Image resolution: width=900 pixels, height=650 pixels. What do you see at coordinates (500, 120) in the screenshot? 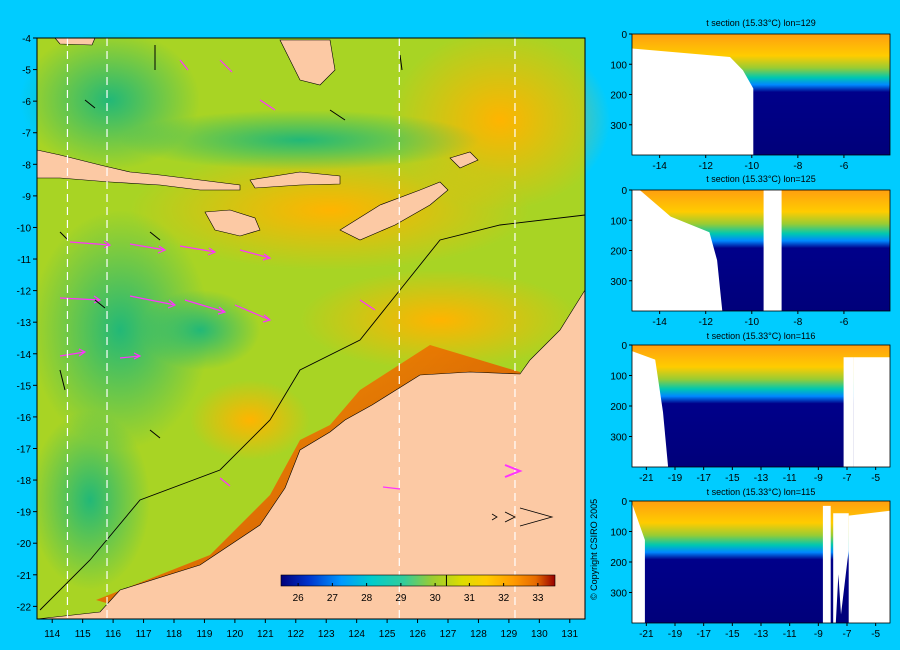
I see `sst-warm-patch` at bounding box center [500, 120].